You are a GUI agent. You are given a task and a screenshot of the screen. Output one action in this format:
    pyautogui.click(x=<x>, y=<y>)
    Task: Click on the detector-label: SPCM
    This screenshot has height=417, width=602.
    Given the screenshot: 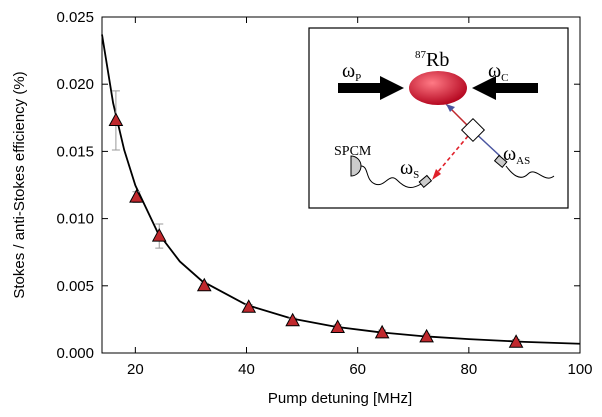 What is the action you would take?
    pyautogui.click(x=353, y=151)
    